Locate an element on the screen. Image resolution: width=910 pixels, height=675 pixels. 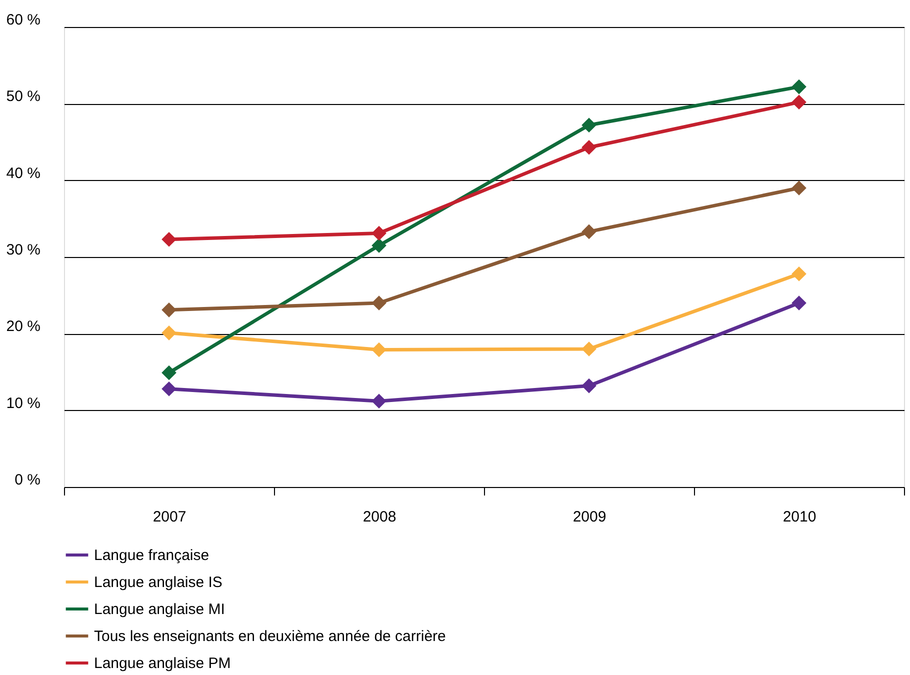
legend-label: Tous les enseignants en deuxième année de carrière is located at coordinates (270, 636).